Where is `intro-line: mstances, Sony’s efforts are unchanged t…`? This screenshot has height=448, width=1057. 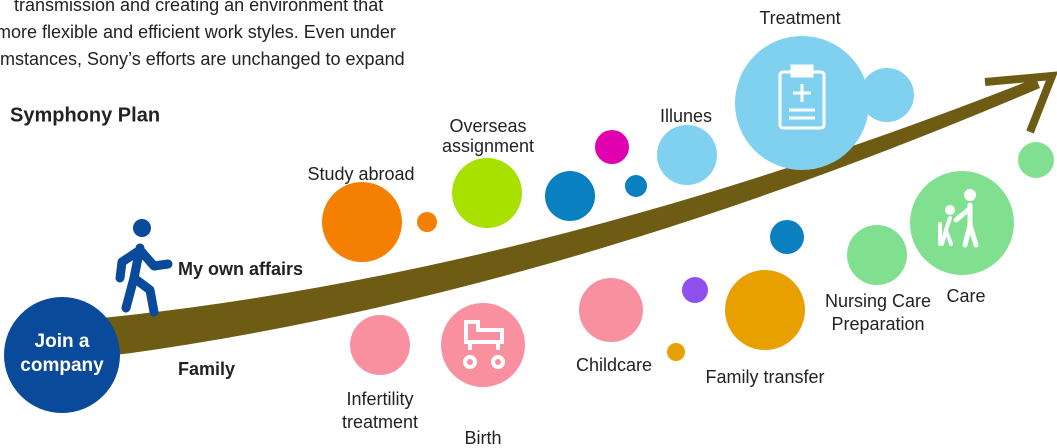
intro-line: mstances, Sony’s efforts are unchanged t… is located at coordinates (202, 59).